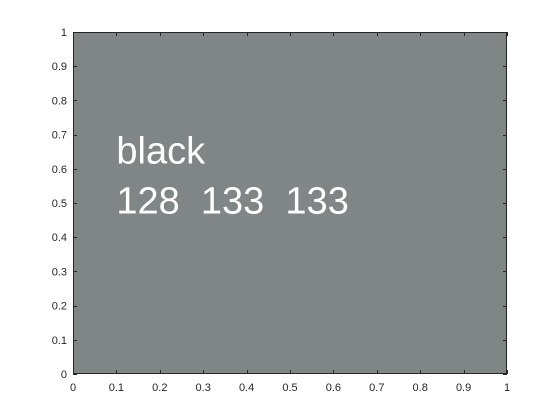 This screenshot has height=420, width=560. What do you see at coordinates (59, 101) in the screenshot?
I see `y-tick-label: 0.8` at bounding box center [59, 101].